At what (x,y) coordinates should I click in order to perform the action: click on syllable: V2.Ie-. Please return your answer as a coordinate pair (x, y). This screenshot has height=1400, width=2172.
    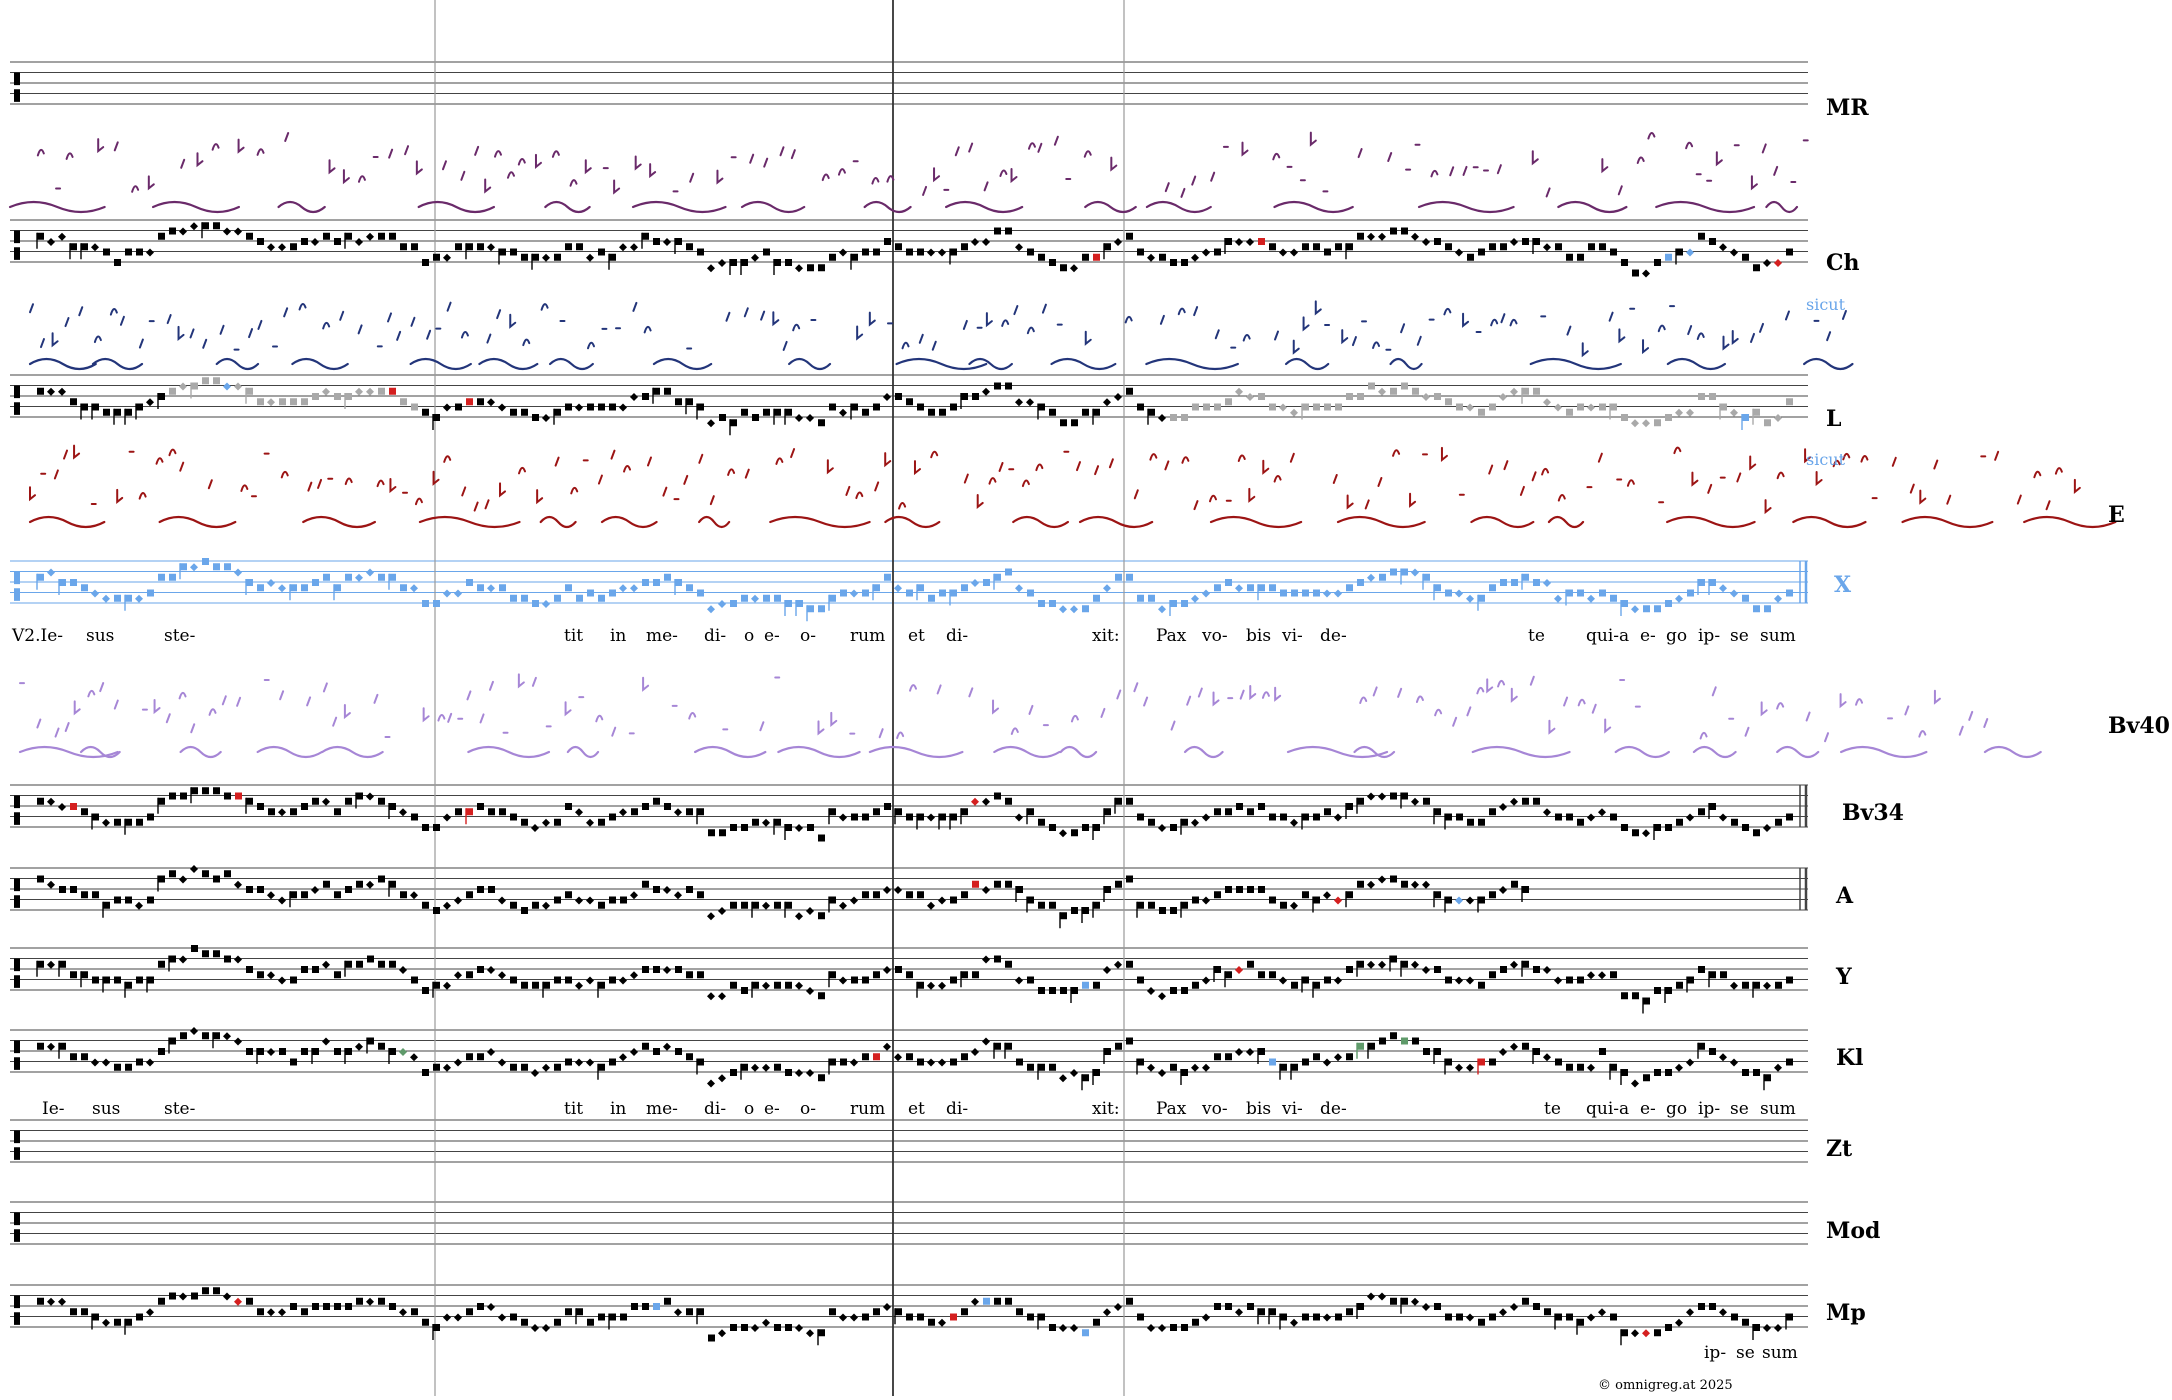
    Looking at the image, I should click on (37, 636).